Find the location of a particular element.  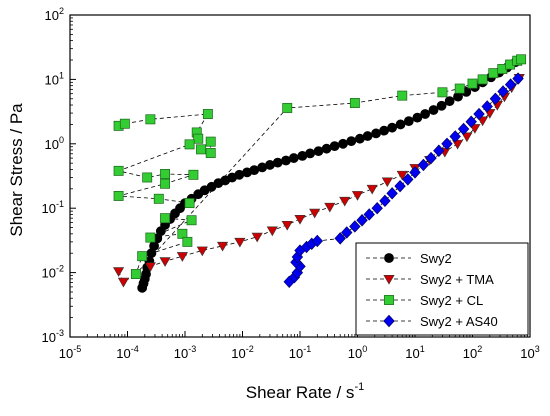

y-tick-label-exp: 2 is located at coordinates (61, 11).